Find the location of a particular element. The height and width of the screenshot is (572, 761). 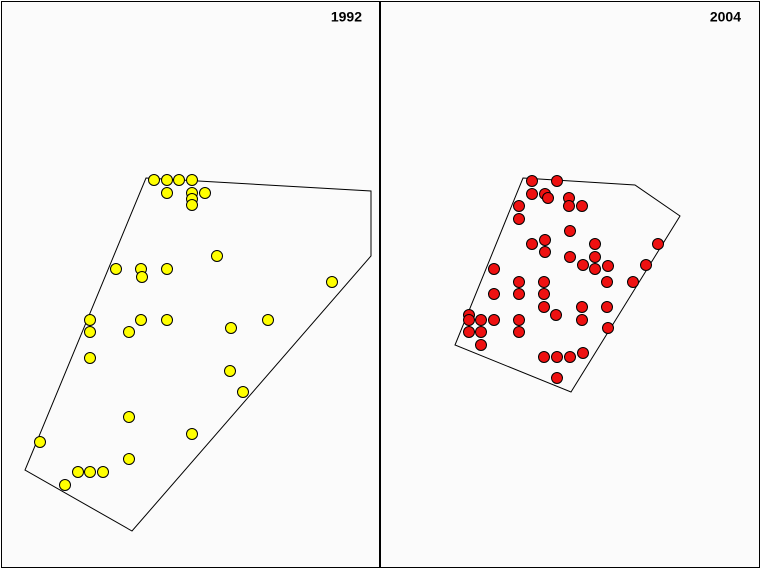

panel-title: 2004 is located at coordinates (725, 17).